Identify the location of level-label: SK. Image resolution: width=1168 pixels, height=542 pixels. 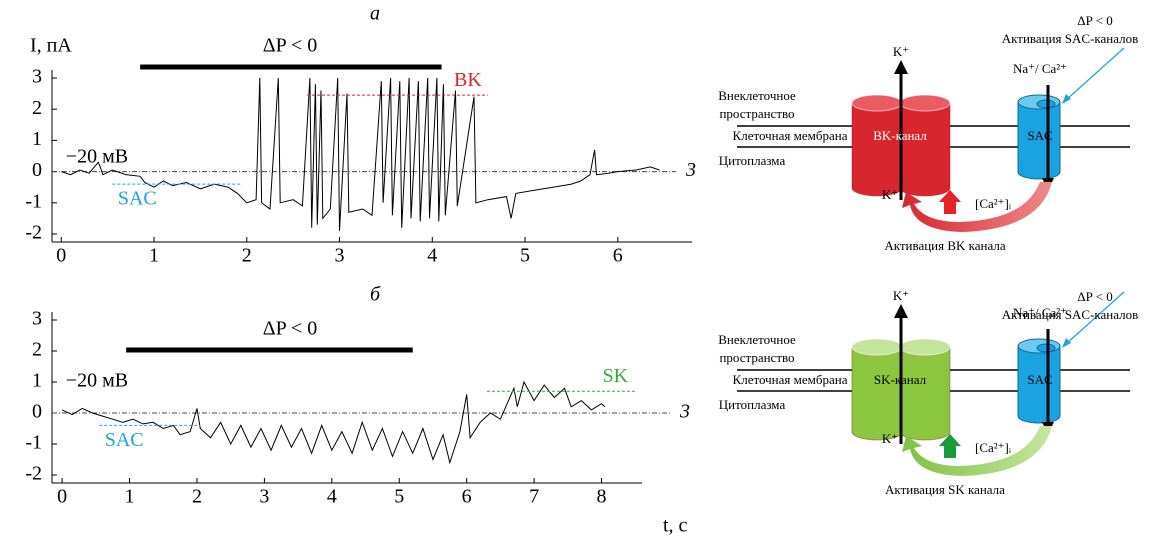
(615, 376).